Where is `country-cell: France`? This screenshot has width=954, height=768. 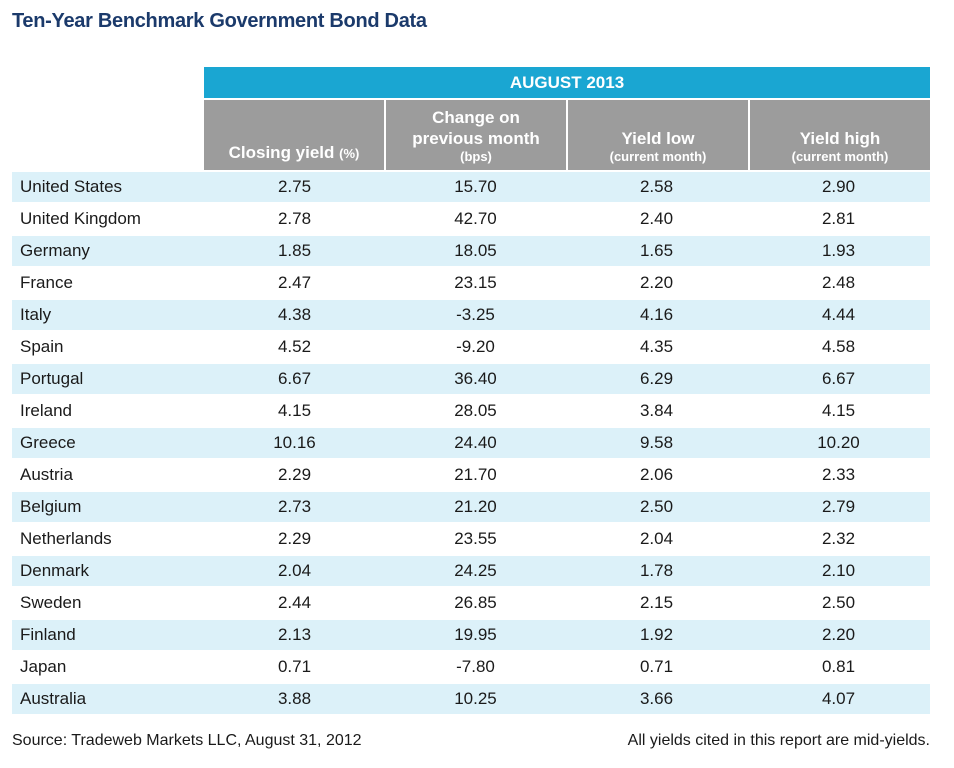
country-cell: France is located at coordinates (46, 282).